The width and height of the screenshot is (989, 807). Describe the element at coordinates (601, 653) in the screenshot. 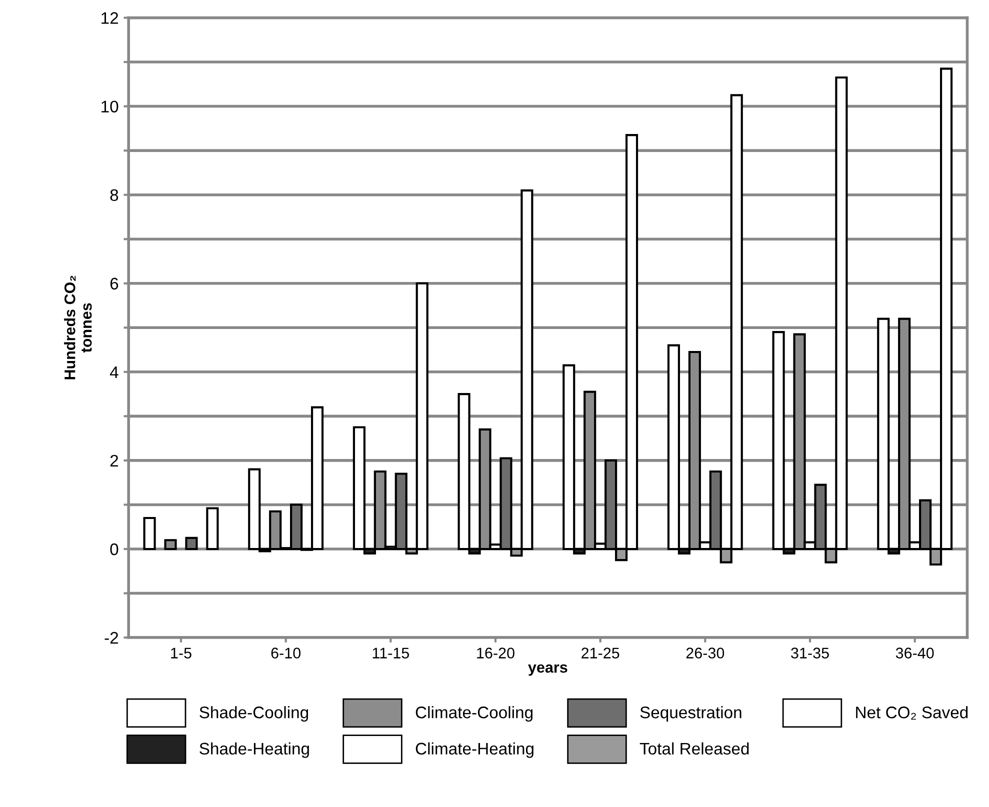

I see `x-tick-label: 21-25` at that location.